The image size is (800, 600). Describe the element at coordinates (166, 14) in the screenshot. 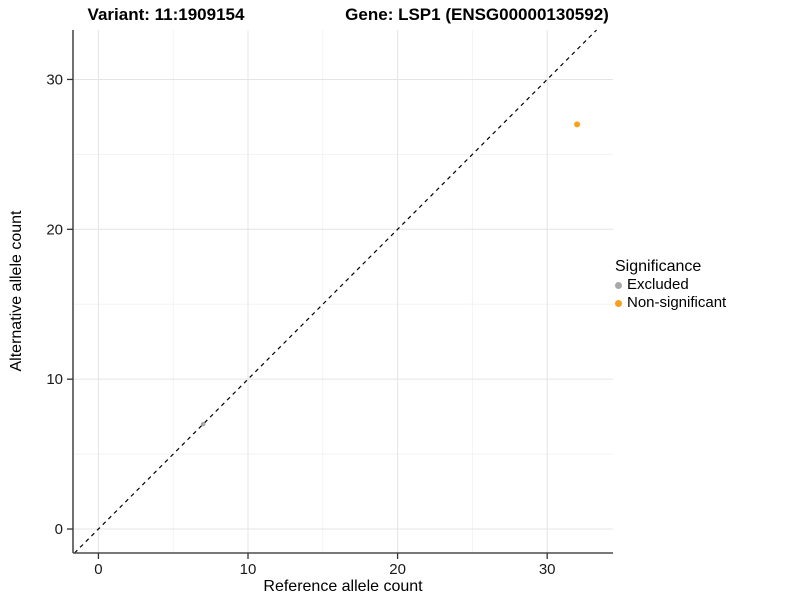

I see `variant-title: Variant: 11:1909154` at that location.